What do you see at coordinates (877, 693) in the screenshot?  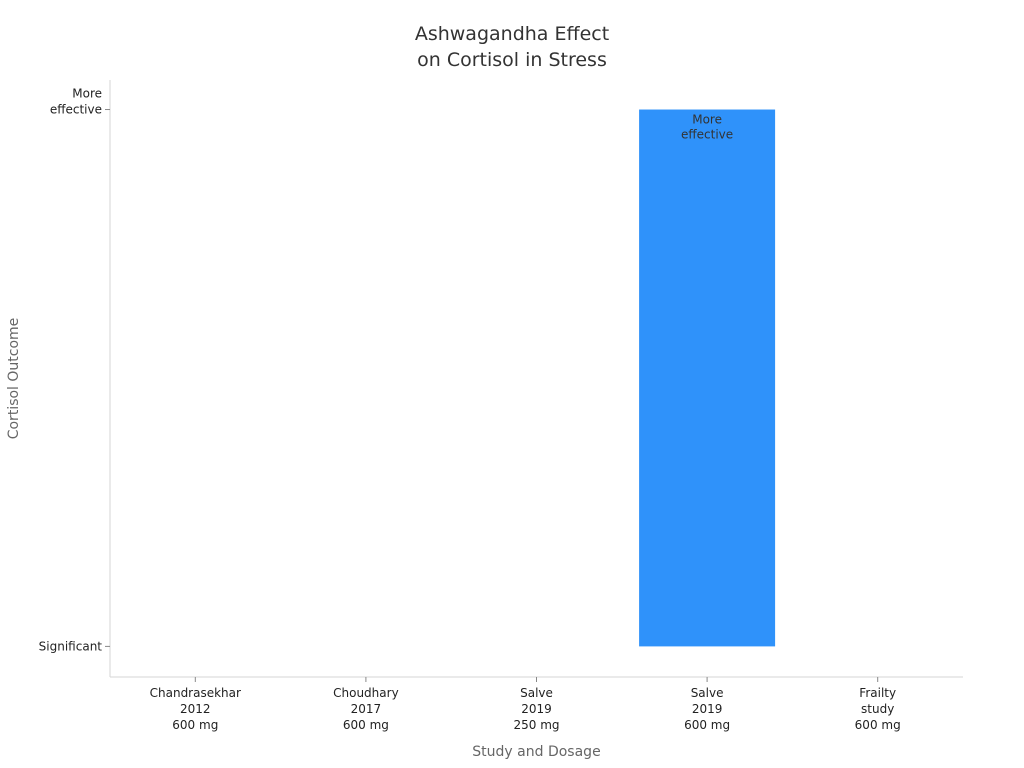 I see `x-tick-label: Frailty` at bounding box center [877, 693].